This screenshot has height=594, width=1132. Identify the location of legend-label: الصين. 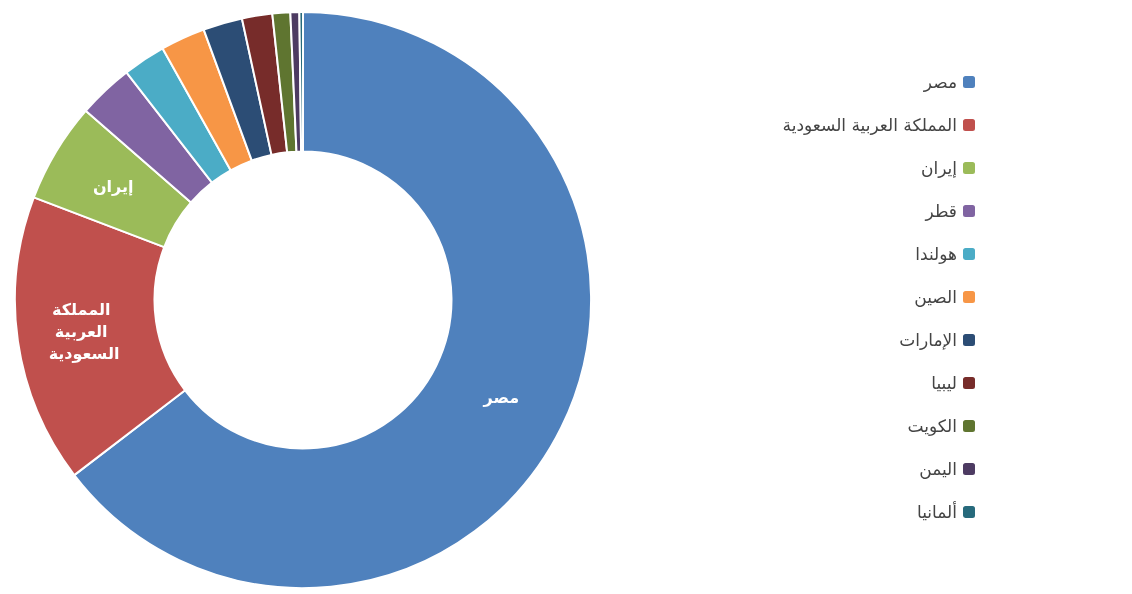
(935, 297).